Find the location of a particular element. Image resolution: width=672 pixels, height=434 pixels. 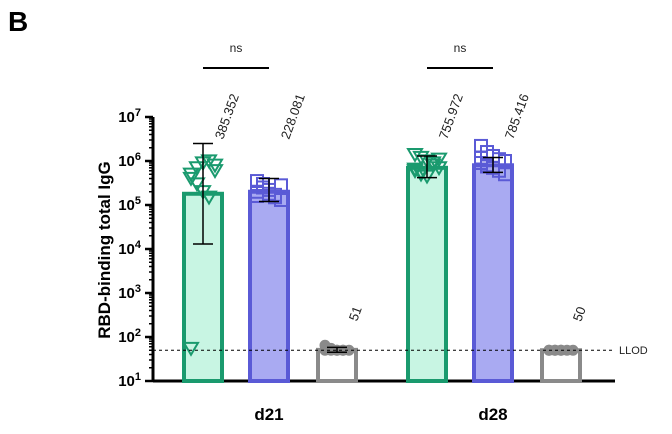

panel-label: B is located at coordinates (18, 21).